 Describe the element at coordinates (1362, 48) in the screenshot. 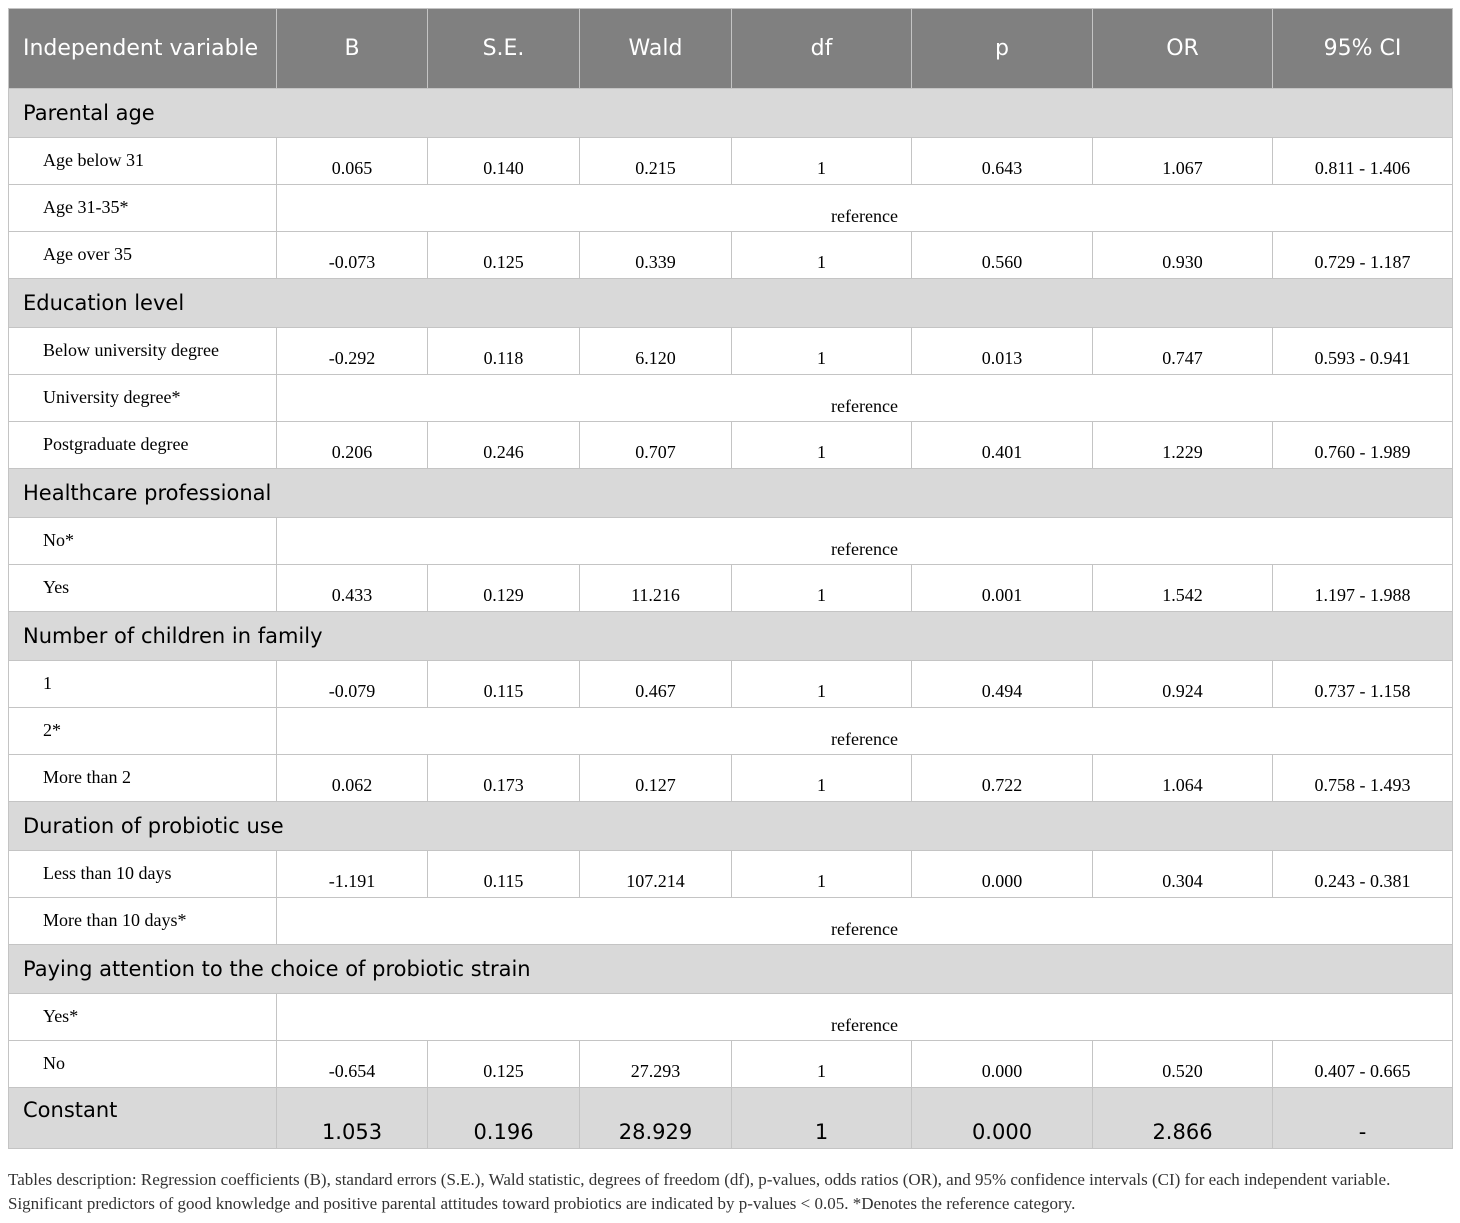

I see `column-header: 95% CI` at that location.